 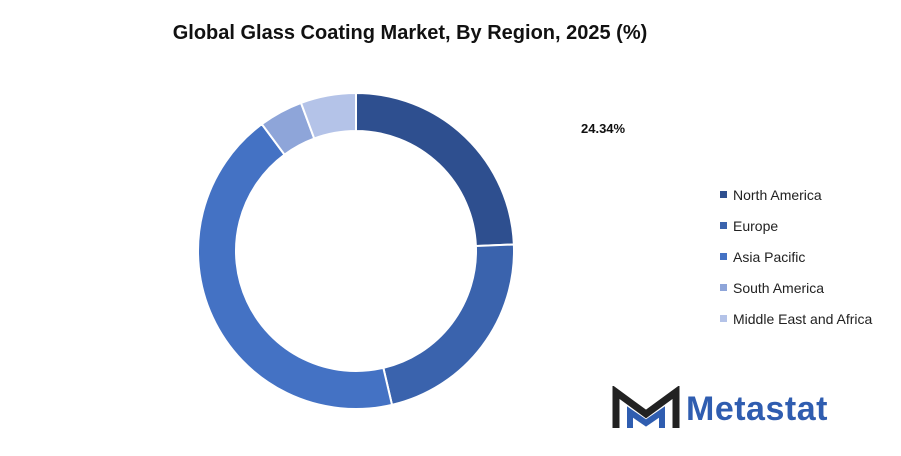 What do you see at coordinates (646, 407) in the screenshot?
I see `metastat-logo-icon` at bounding box center [646, 407].